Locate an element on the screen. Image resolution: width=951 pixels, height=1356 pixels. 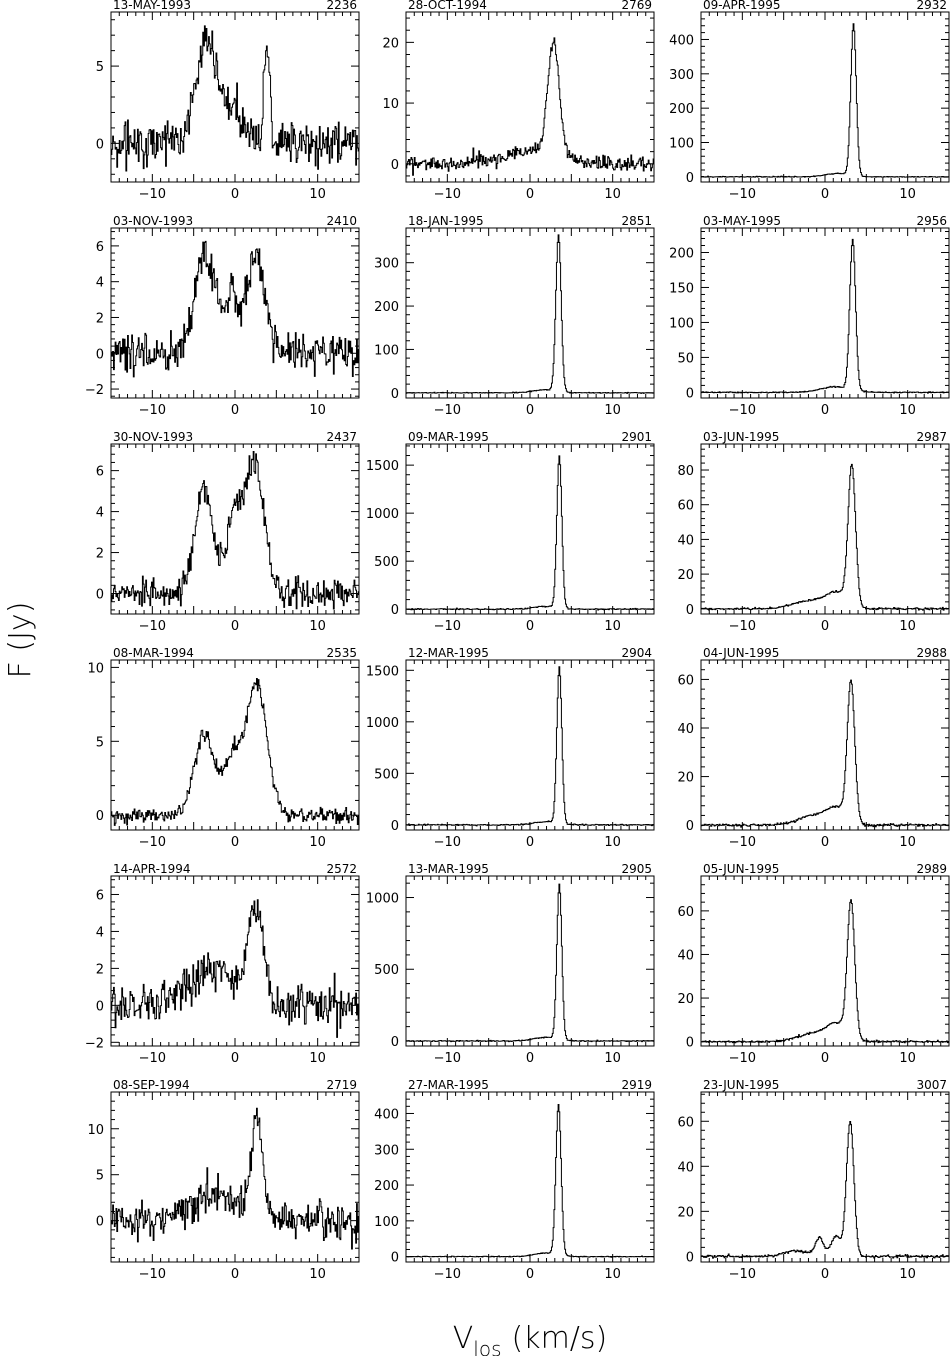
observation-date: 14-APR-1994 is located at coordinates (152, 869).